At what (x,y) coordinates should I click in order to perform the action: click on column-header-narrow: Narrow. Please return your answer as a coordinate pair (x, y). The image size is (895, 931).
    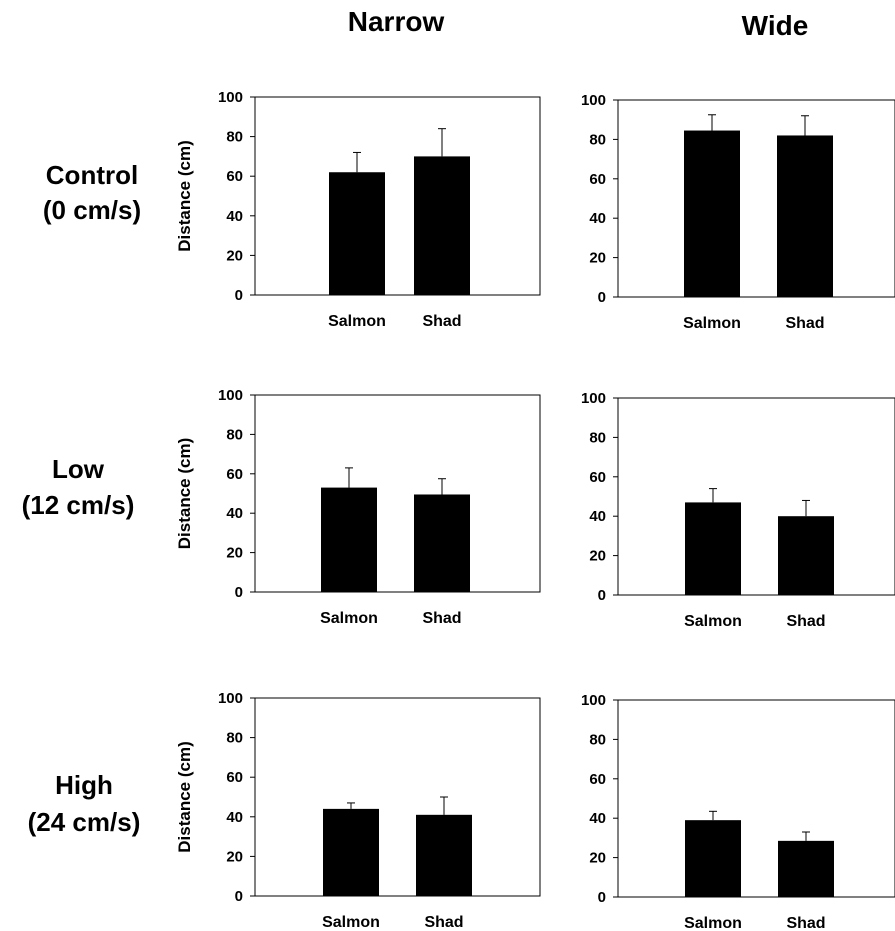
    Looking at the image, I should click on (396, 21).